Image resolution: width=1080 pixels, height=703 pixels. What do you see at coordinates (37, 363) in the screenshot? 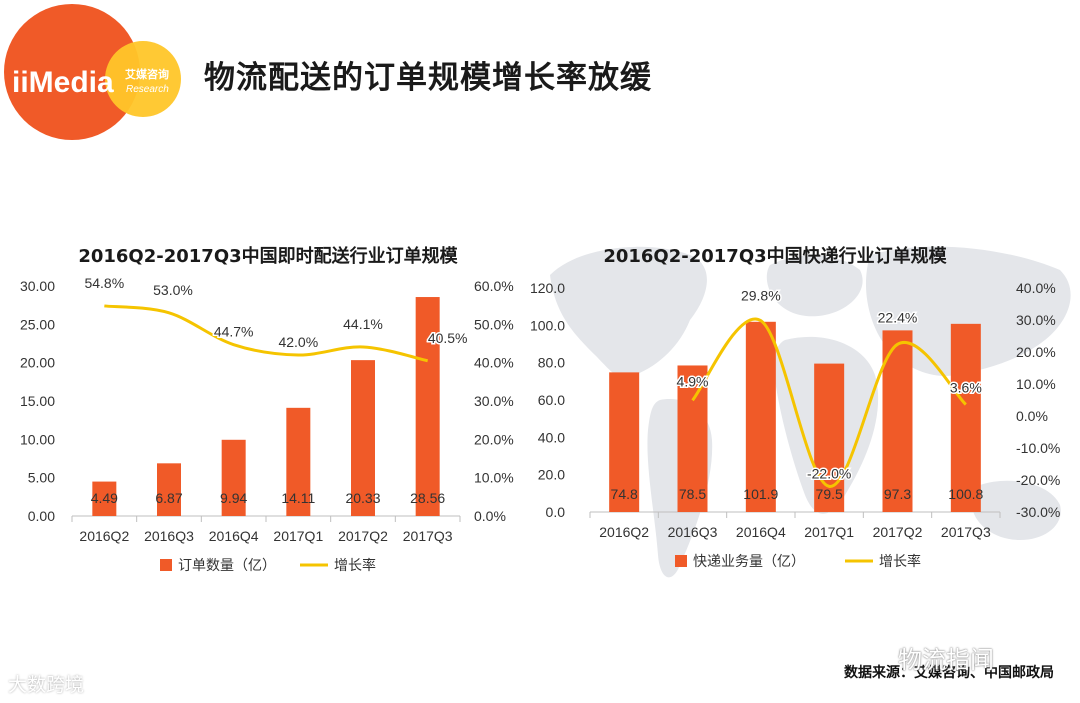
I see `y-tick-label-instant: 20.00` at bounding box center [37, 363].